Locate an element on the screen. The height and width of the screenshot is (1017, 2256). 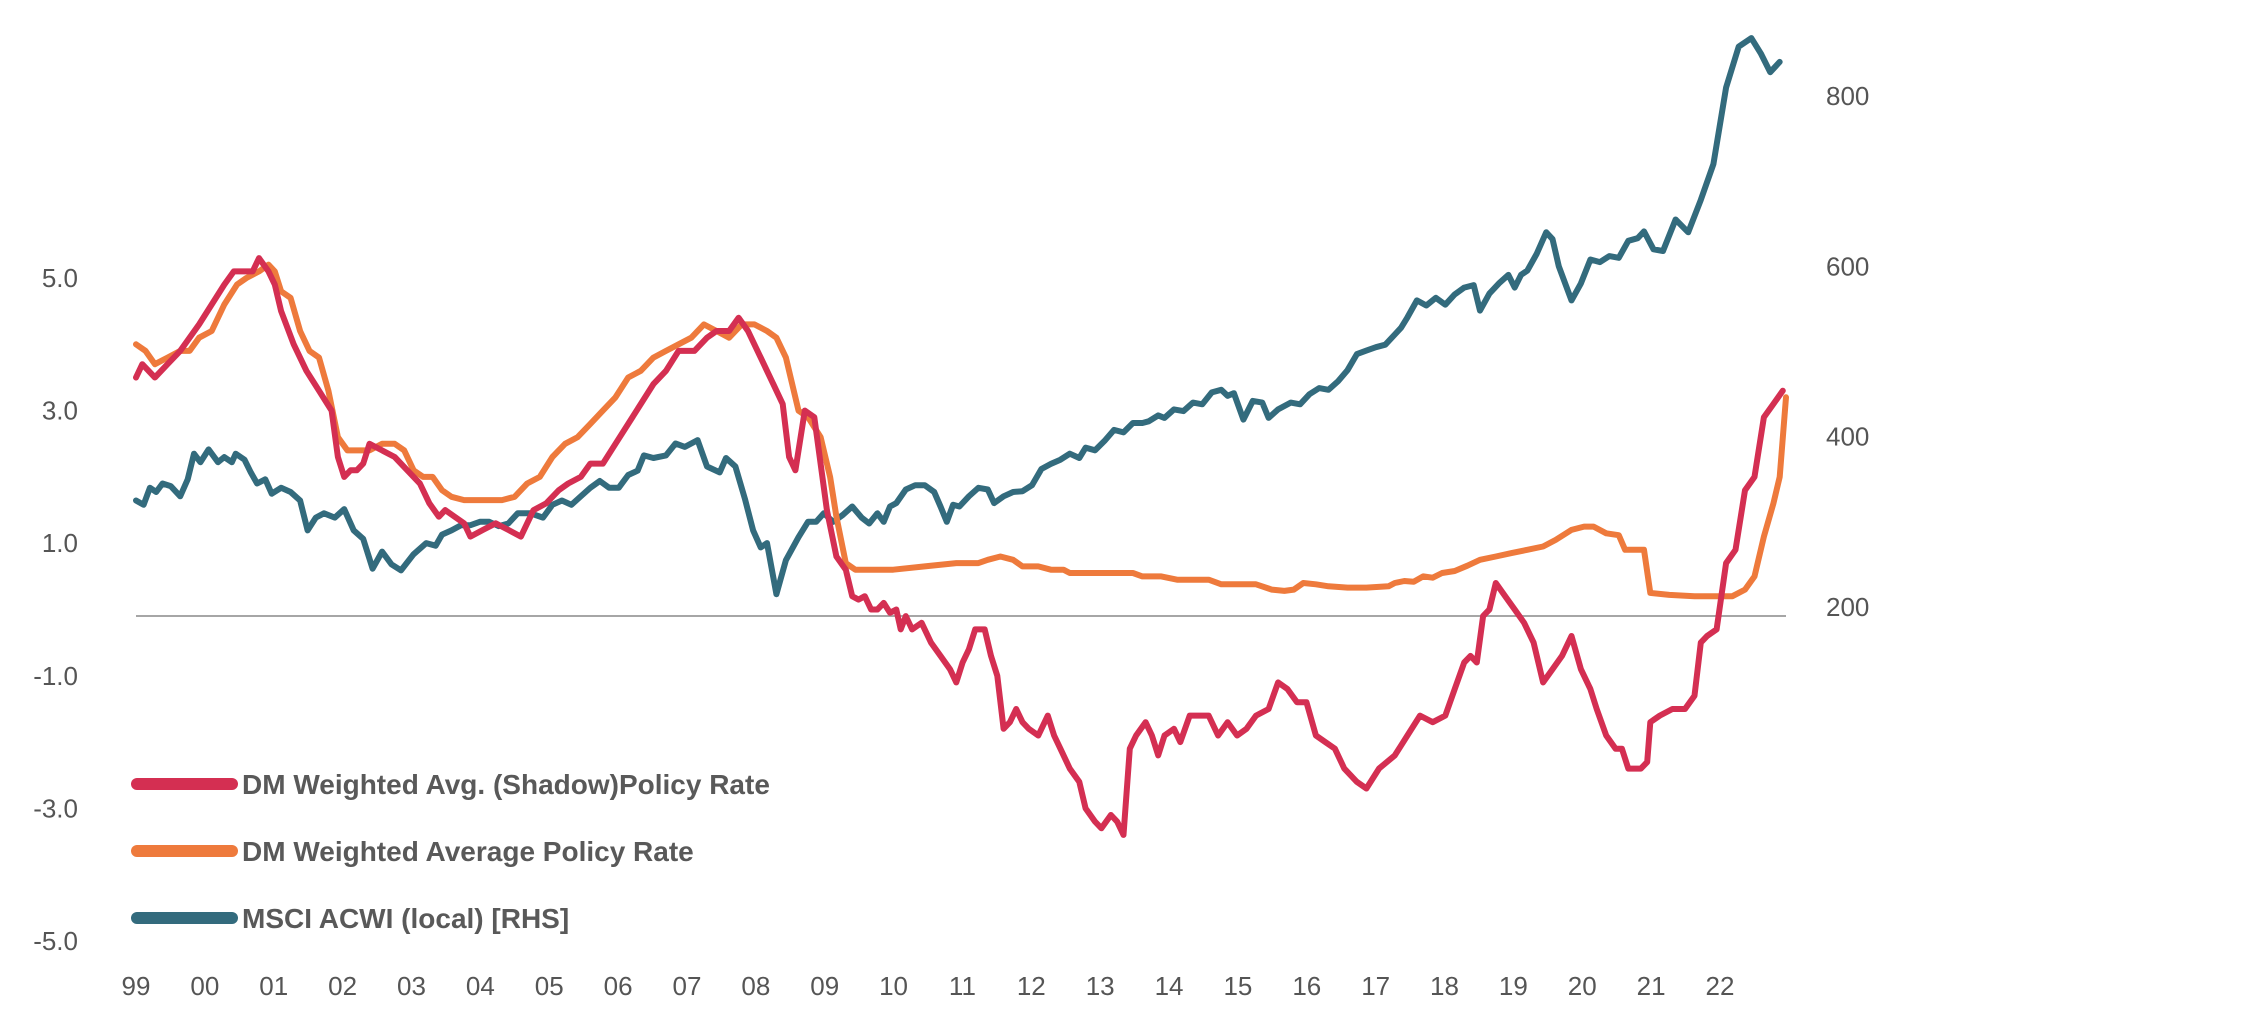
right-axis-tick-label: 200 is located at coordinates (1847, 607).